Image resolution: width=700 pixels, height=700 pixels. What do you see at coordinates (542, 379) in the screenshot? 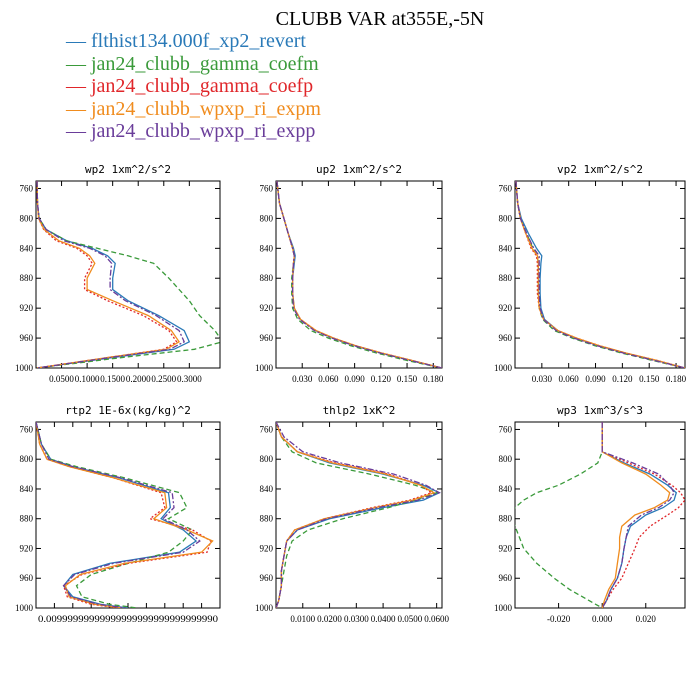
I see `x-tick-label: 0.030` at bounding box center [542, 379].